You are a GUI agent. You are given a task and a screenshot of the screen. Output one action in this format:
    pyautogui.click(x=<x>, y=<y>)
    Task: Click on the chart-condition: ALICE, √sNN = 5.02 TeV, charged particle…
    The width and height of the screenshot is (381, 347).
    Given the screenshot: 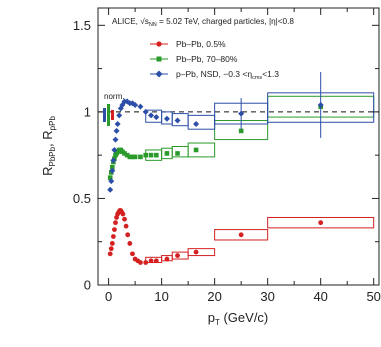 What is the action you would take?
    pyautogui.click(x=203, y=22)
    